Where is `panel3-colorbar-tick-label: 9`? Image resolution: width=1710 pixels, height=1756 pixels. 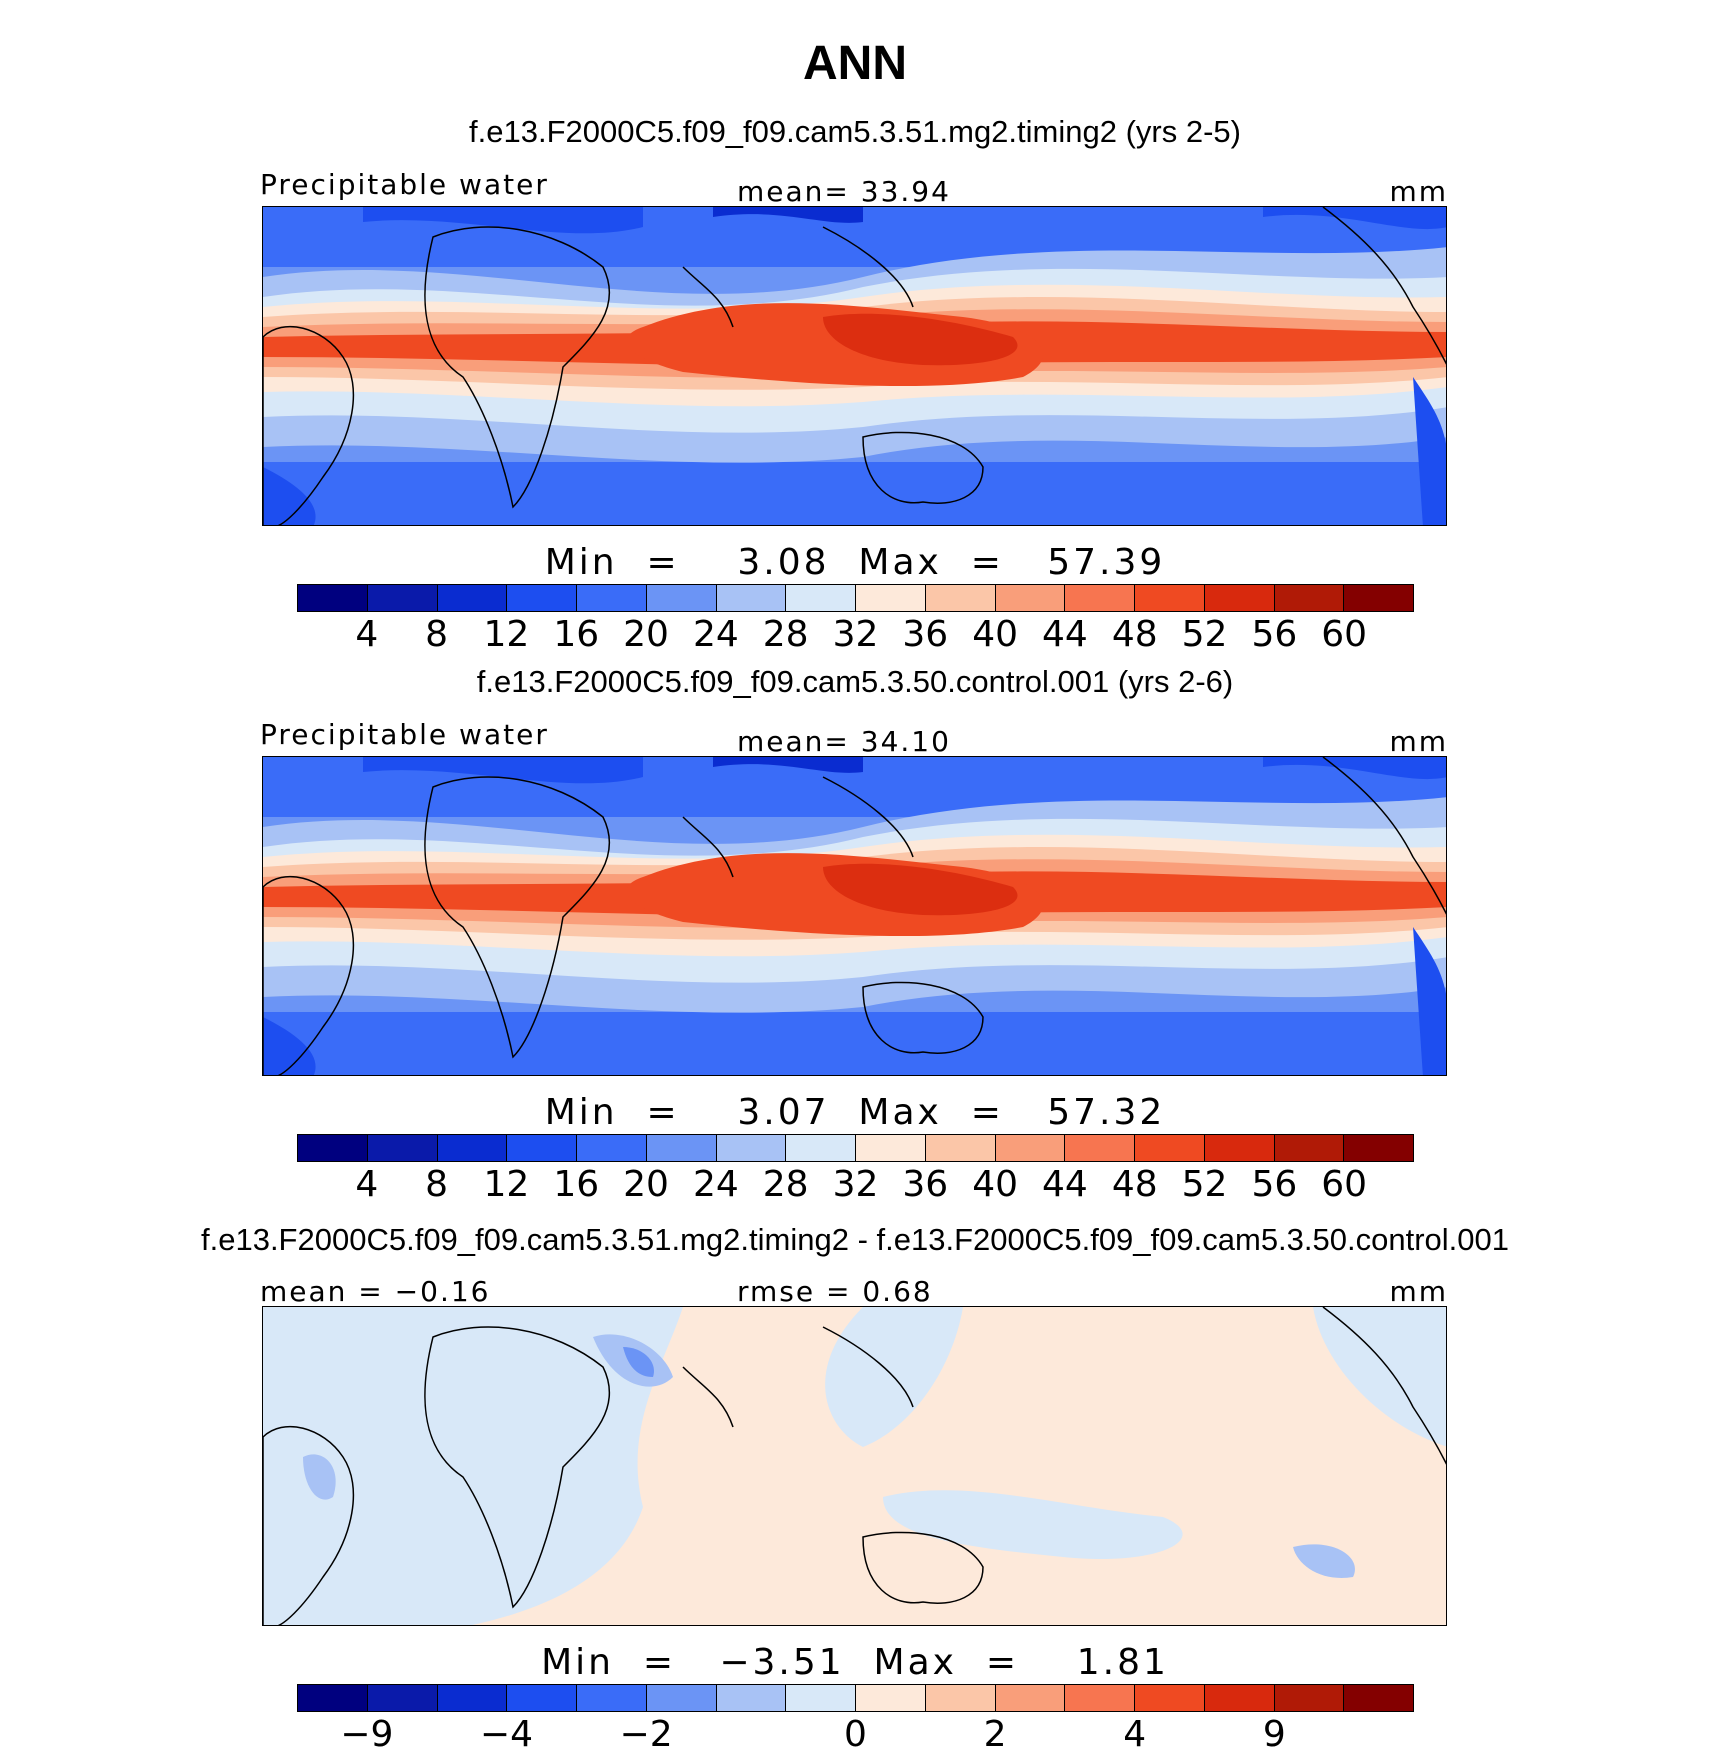
panel3-colorbar-tick-label: 9 is located at coordinates (1274, 1734).